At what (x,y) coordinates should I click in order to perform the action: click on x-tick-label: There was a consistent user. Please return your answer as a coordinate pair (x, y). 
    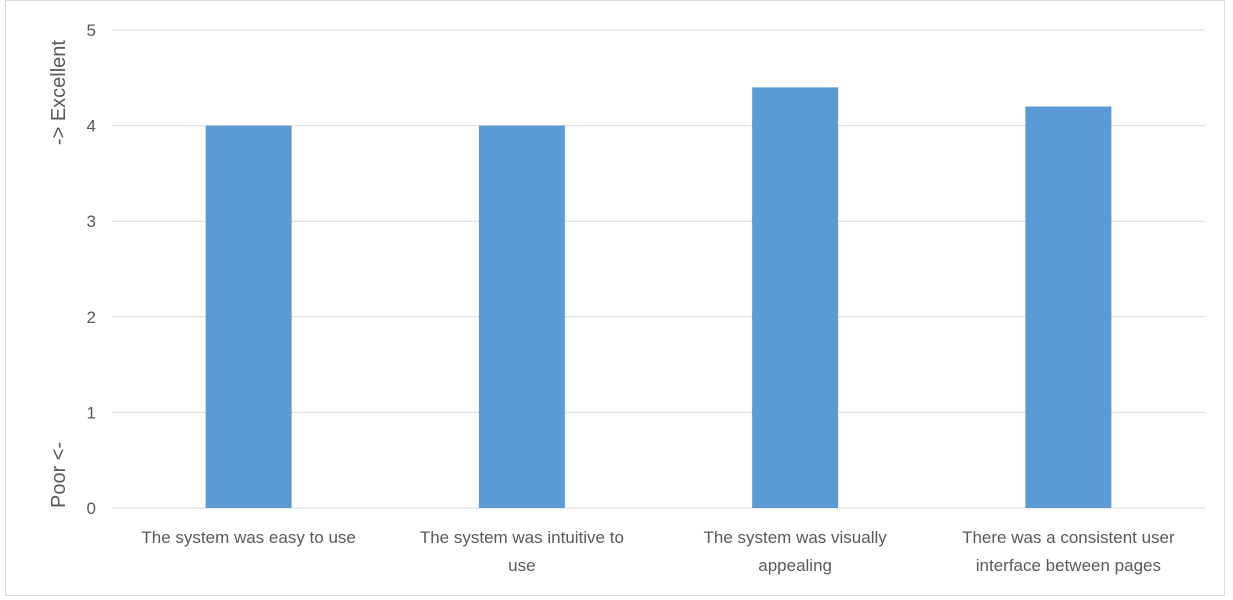
    Looking at the image, I should click on (1068, 537).